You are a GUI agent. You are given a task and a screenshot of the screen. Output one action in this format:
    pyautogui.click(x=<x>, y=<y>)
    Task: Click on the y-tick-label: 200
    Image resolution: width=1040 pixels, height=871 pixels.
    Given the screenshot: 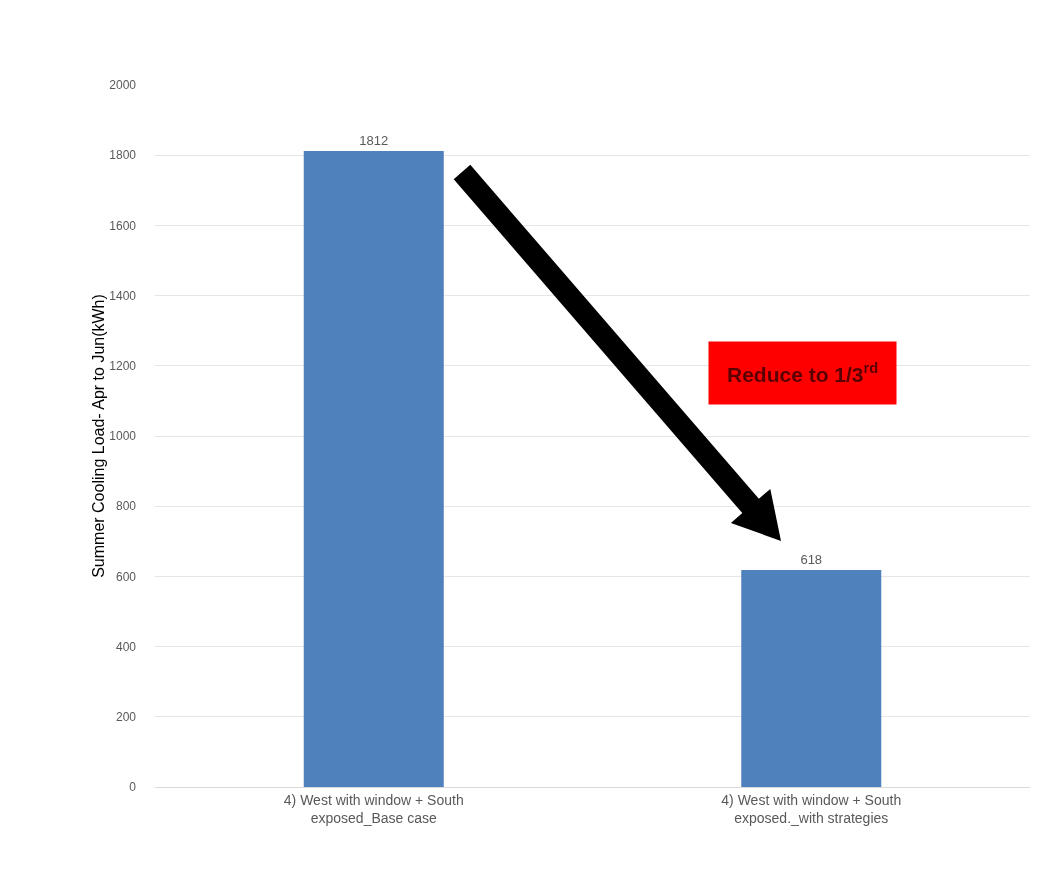 What is the action you would take?
    pyautogui.click(x=126, y=717)
    